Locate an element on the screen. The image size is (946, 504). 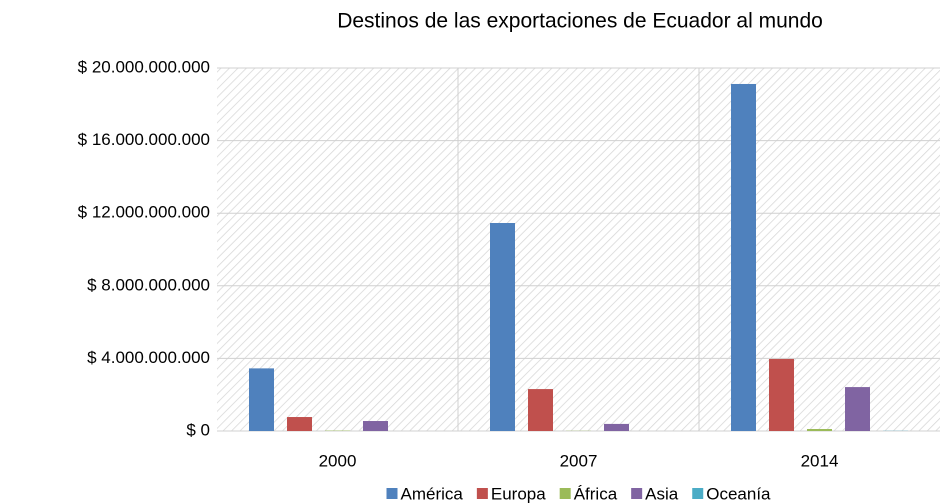
y-tick-label: $ 8.000.000.000 is located at coordinates (148, 284).